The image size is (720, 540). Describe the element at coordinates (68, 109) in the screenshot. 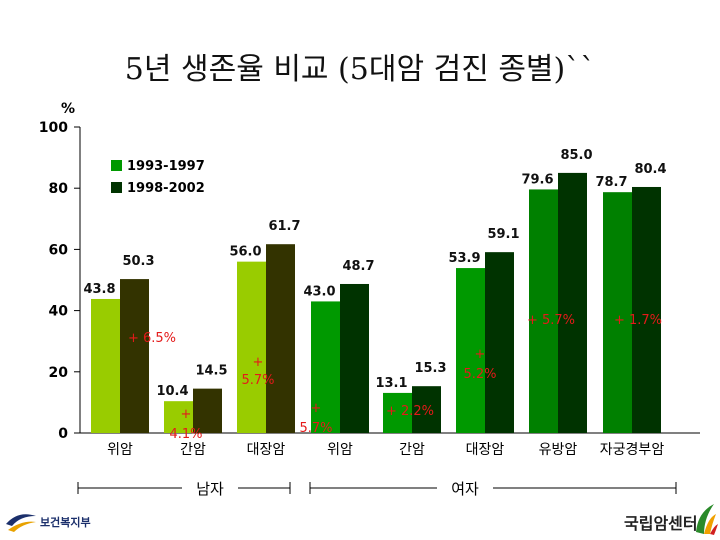

I see `y-axis-label: %` at that location.